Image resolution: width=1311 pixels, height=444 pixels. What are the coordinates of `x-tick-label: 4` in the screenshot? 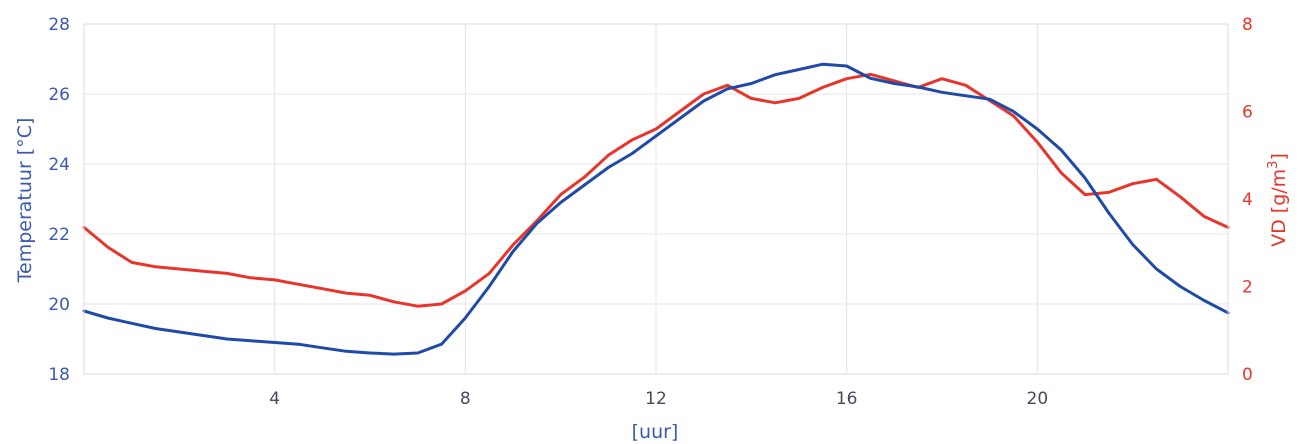 It's located at (274, 399).